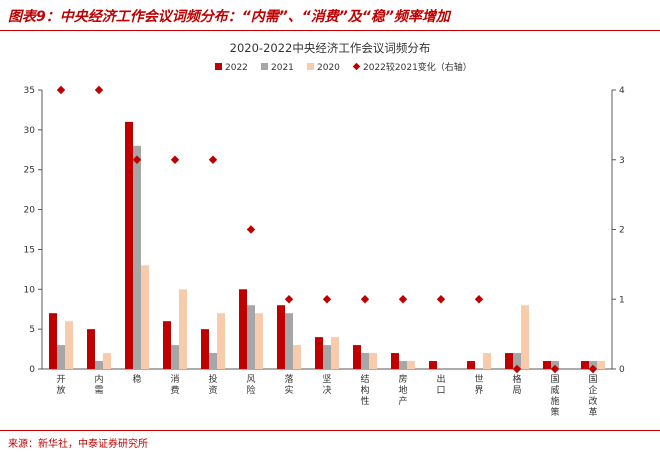 This screenshot has height=452, width=660. Describe the element at coordinates (330, 48) in the screenshot. I see `chart-title: 2020-2022中央经济工作会议词频分布` at that location.